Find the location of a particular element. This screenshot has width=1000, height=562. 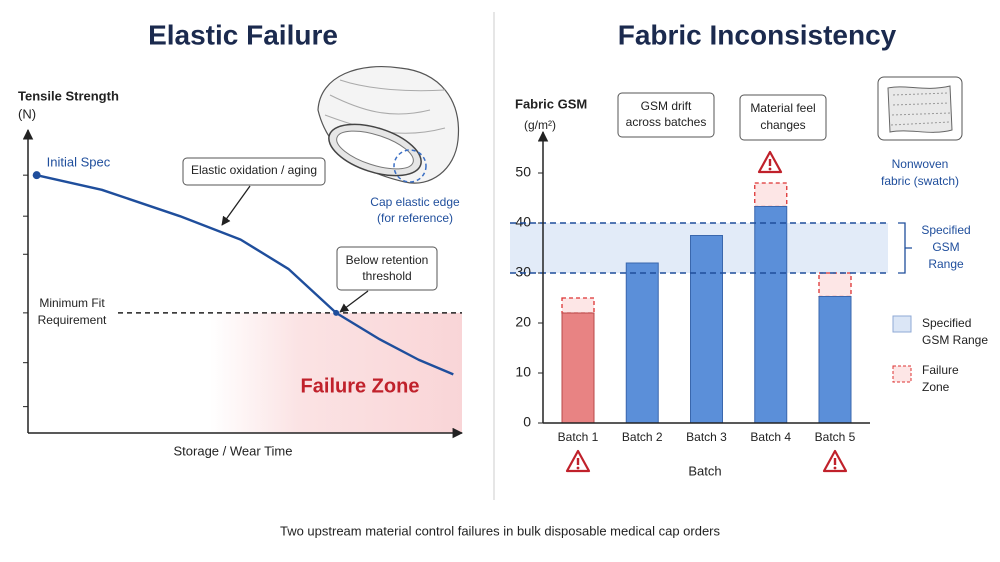

legend-label: Failure is located at coordinates (940, 370).